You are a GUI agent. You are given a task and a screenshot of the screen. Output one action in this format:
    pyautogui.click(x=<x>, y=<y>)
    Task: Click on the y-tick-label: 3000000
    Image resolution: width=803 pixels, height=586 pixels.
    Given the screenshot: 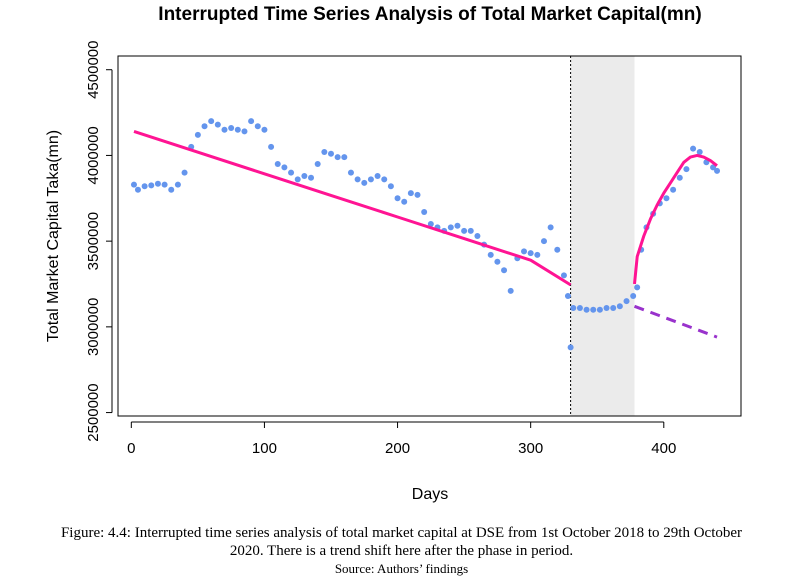 What is the action you would take?
    pyautogui.click(x=93, y=327)
    